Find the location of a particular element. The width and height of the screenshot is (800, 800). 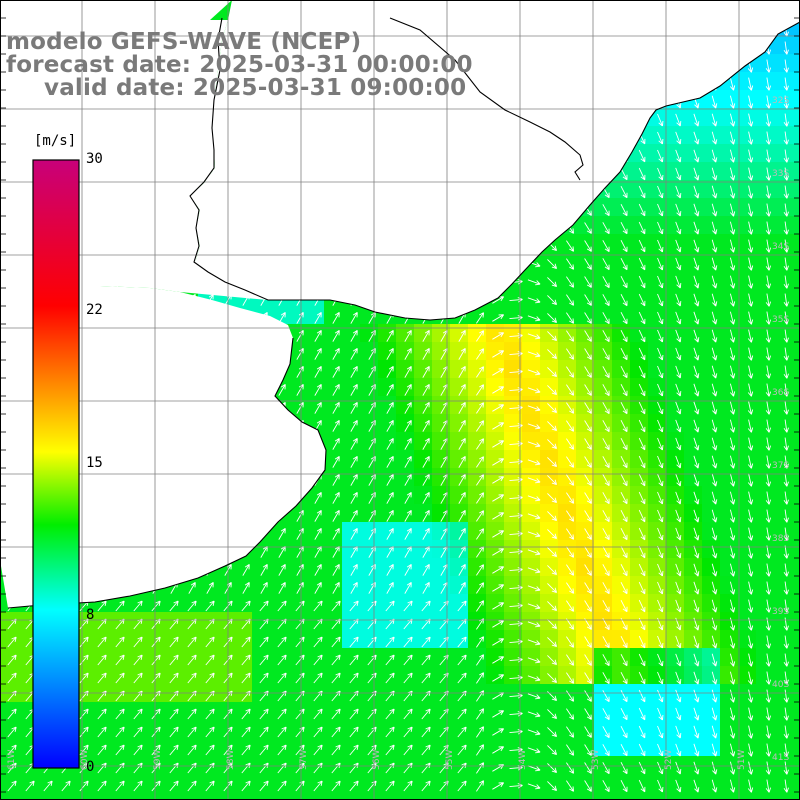

forecast-date: forecast date: 2025-03-31 00:00:00 is located at coordinates (239, 65).